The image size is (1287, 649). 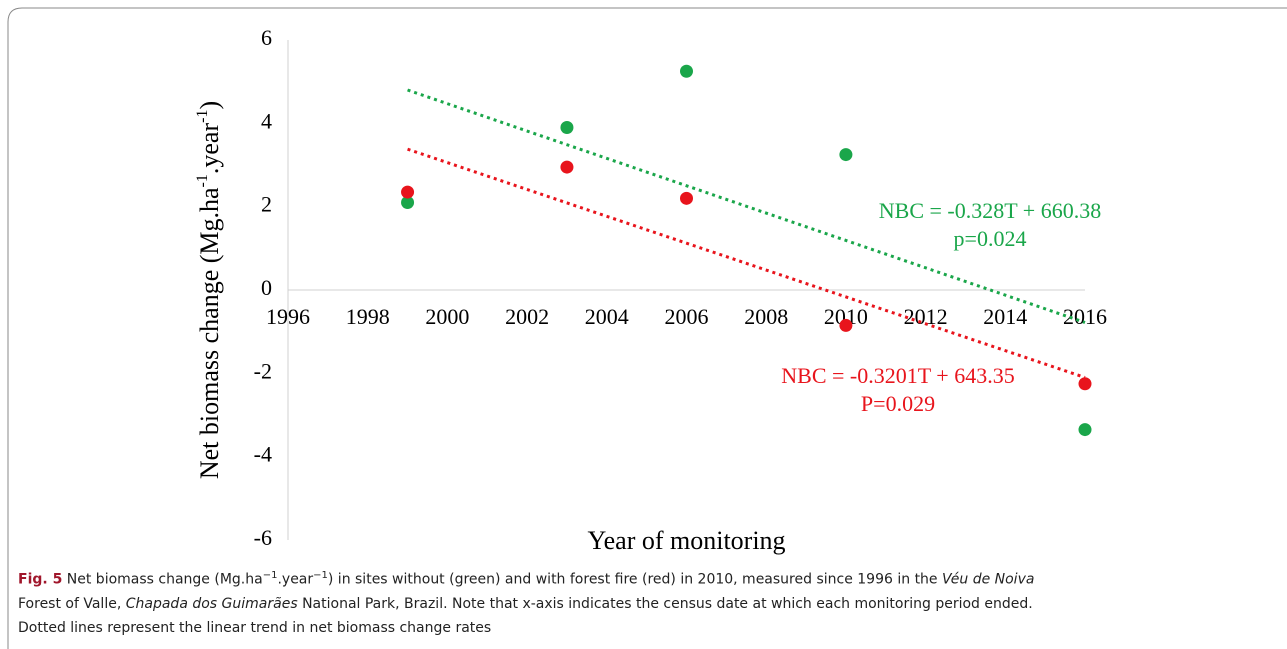 What do you see at coordinates (263, 537) in the screenshot?
I see `y-tick-label: -6` at bounding box center [263, 537].